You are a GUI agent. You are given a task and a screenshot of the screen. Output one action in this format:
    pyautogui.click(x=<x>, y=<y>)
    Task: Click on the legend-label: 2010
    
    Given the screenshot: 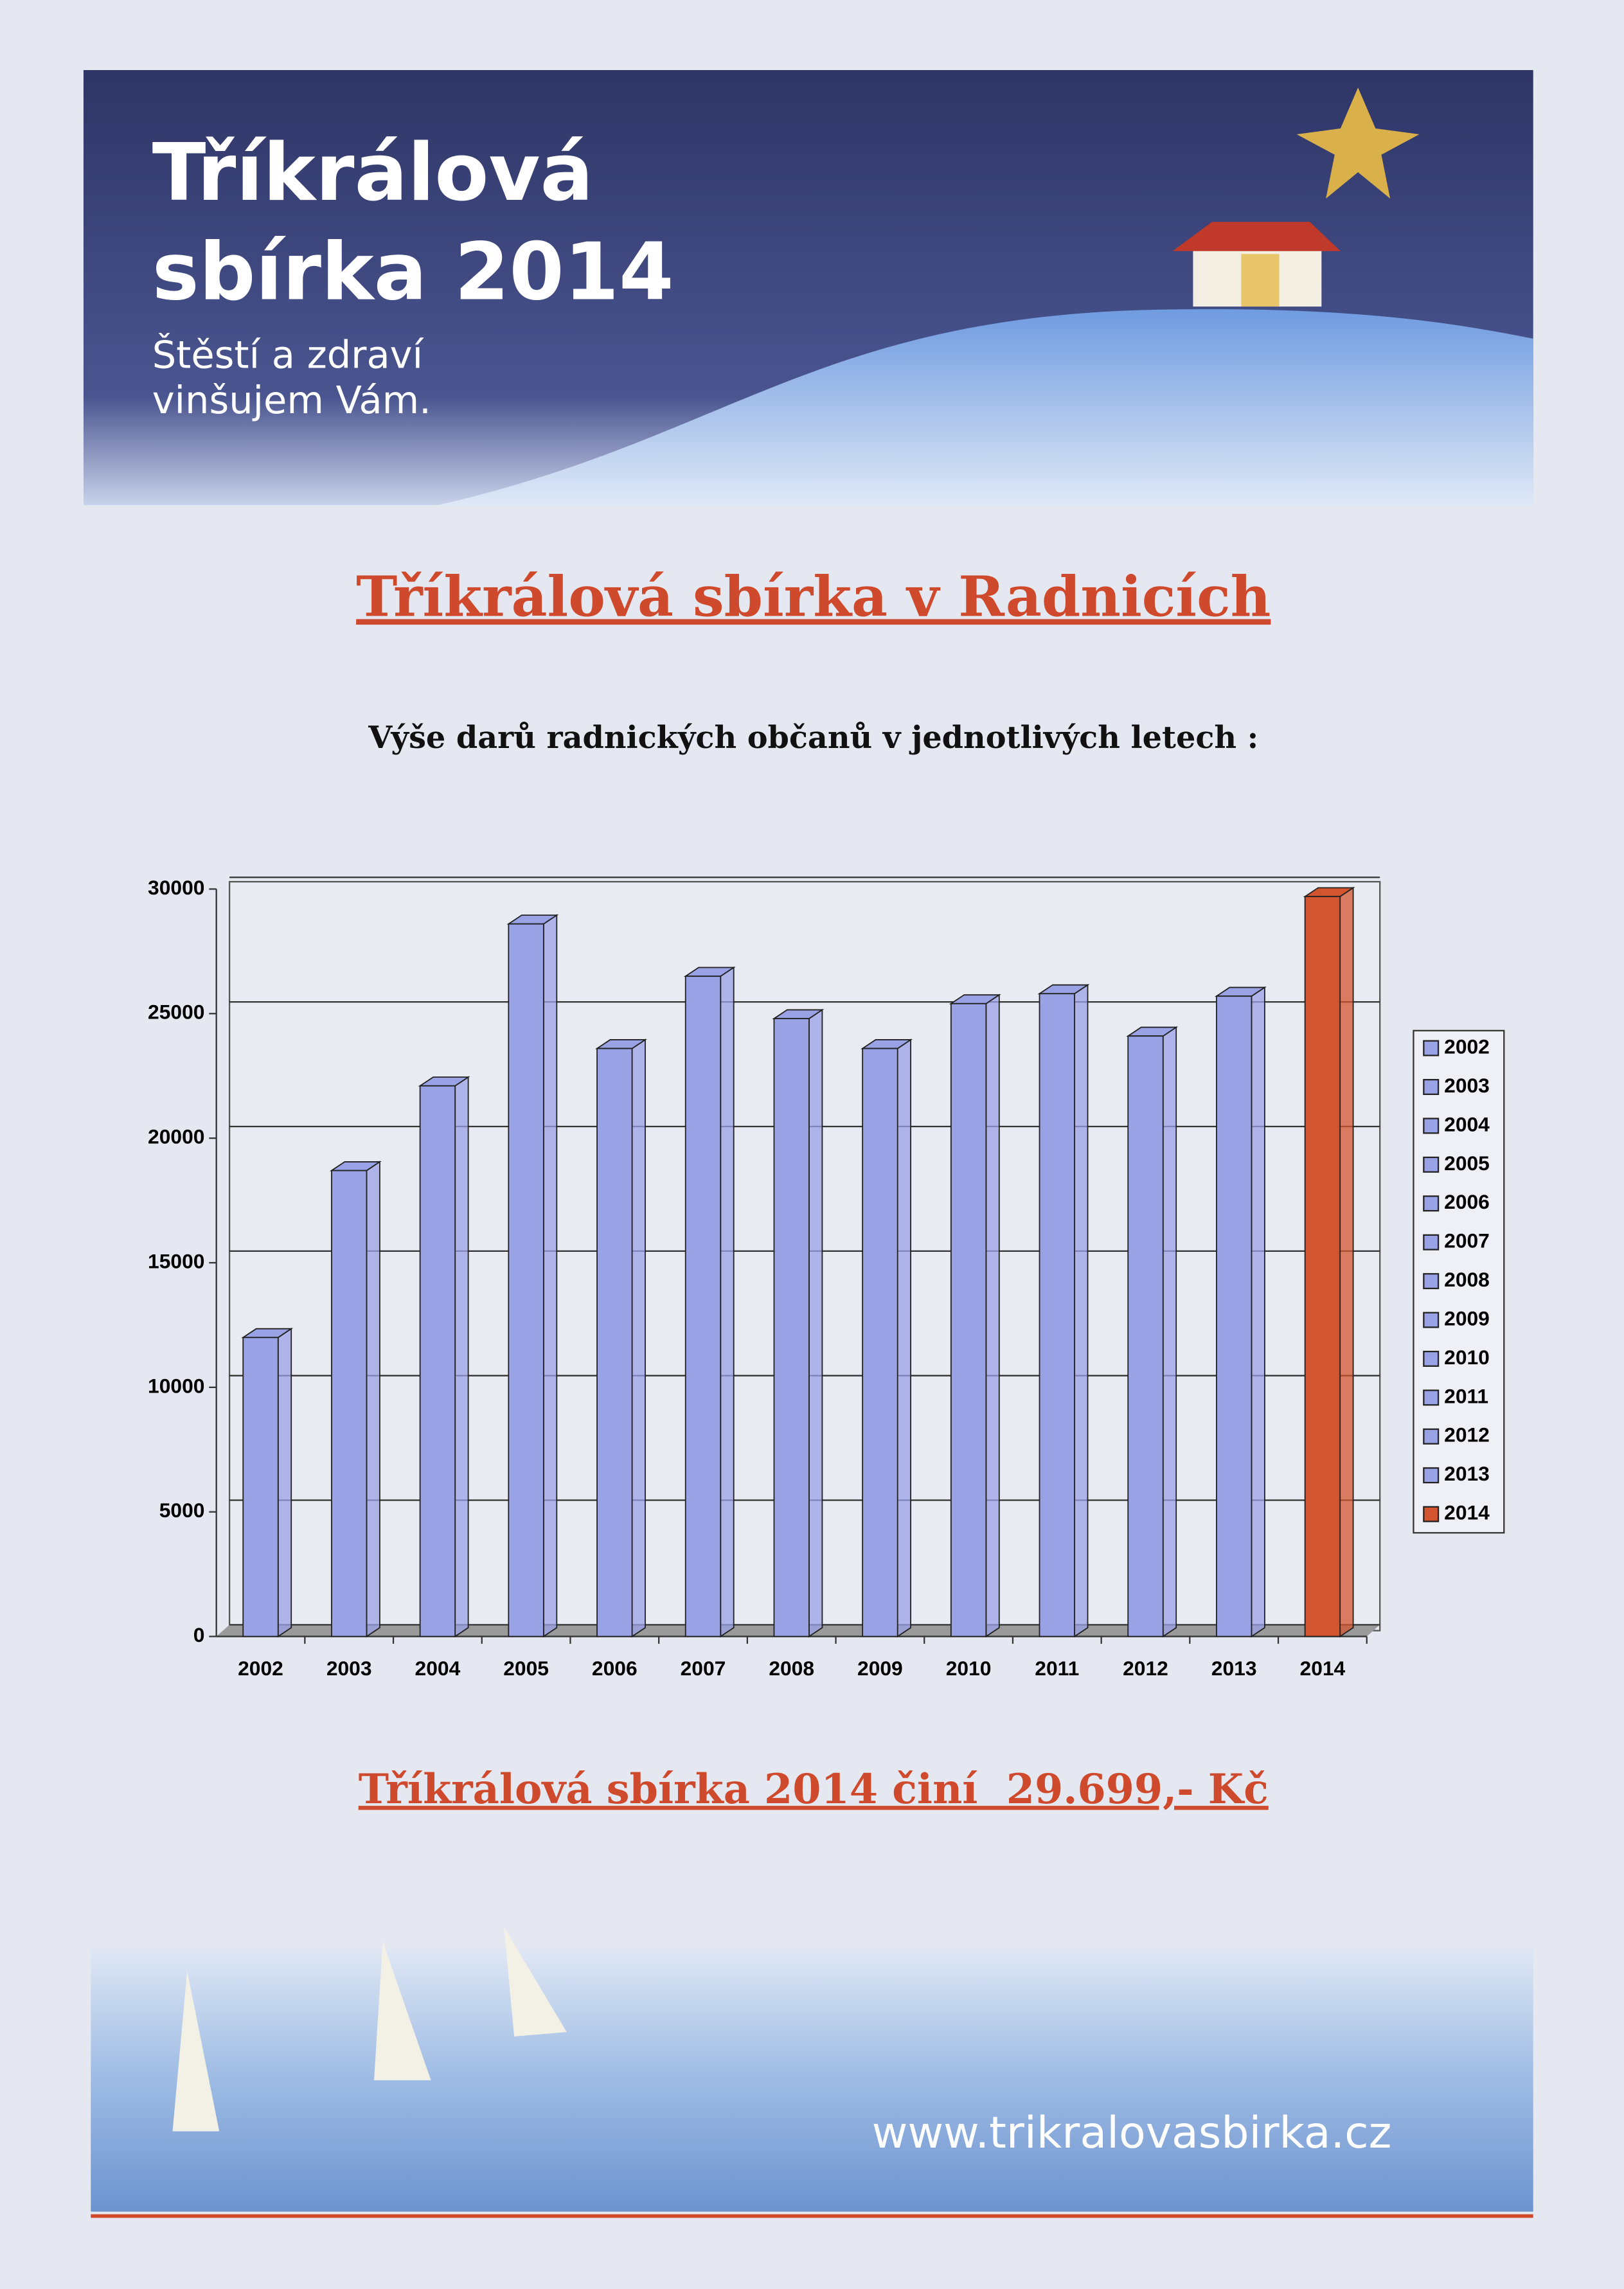 What is the action you would take?
    pyautogui.click(x=1467, y=1357)
    